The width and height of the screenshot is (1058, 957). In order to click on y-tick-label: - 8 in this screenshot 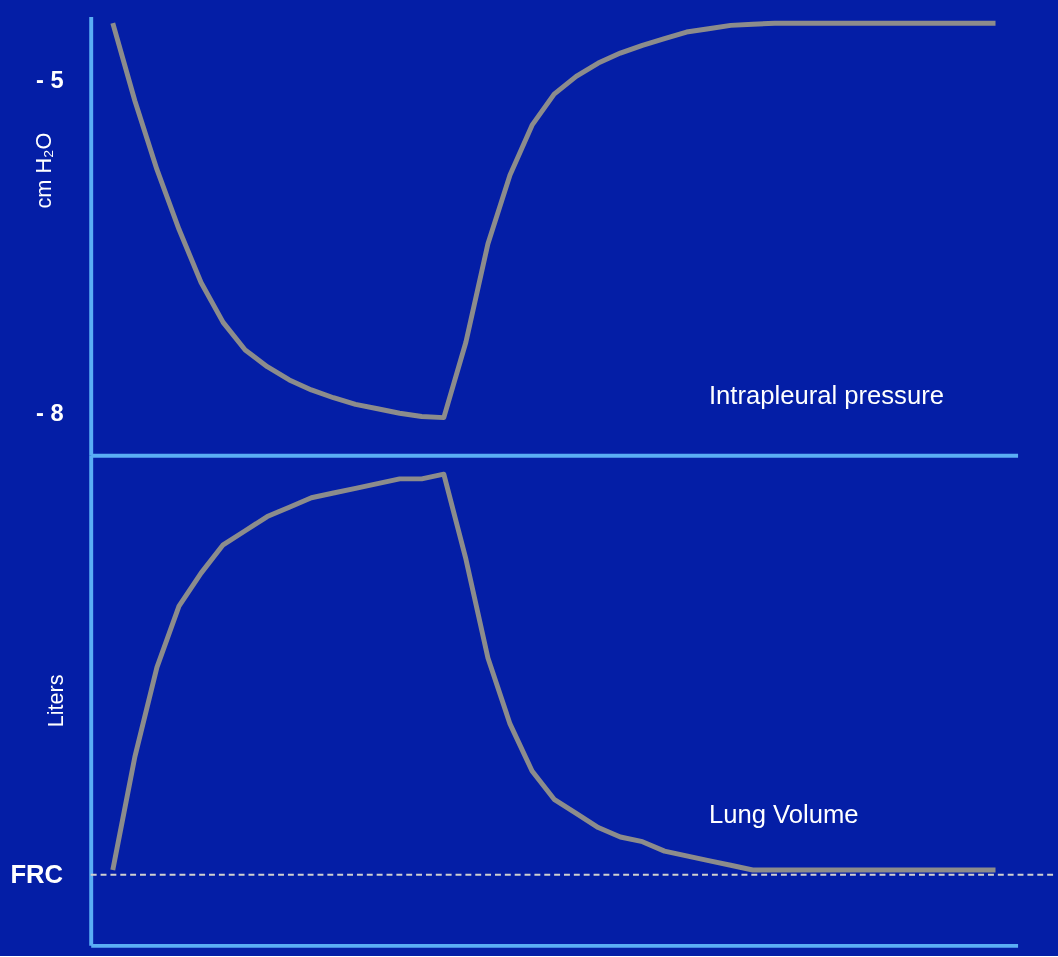, I will do `click(49, 412)`.